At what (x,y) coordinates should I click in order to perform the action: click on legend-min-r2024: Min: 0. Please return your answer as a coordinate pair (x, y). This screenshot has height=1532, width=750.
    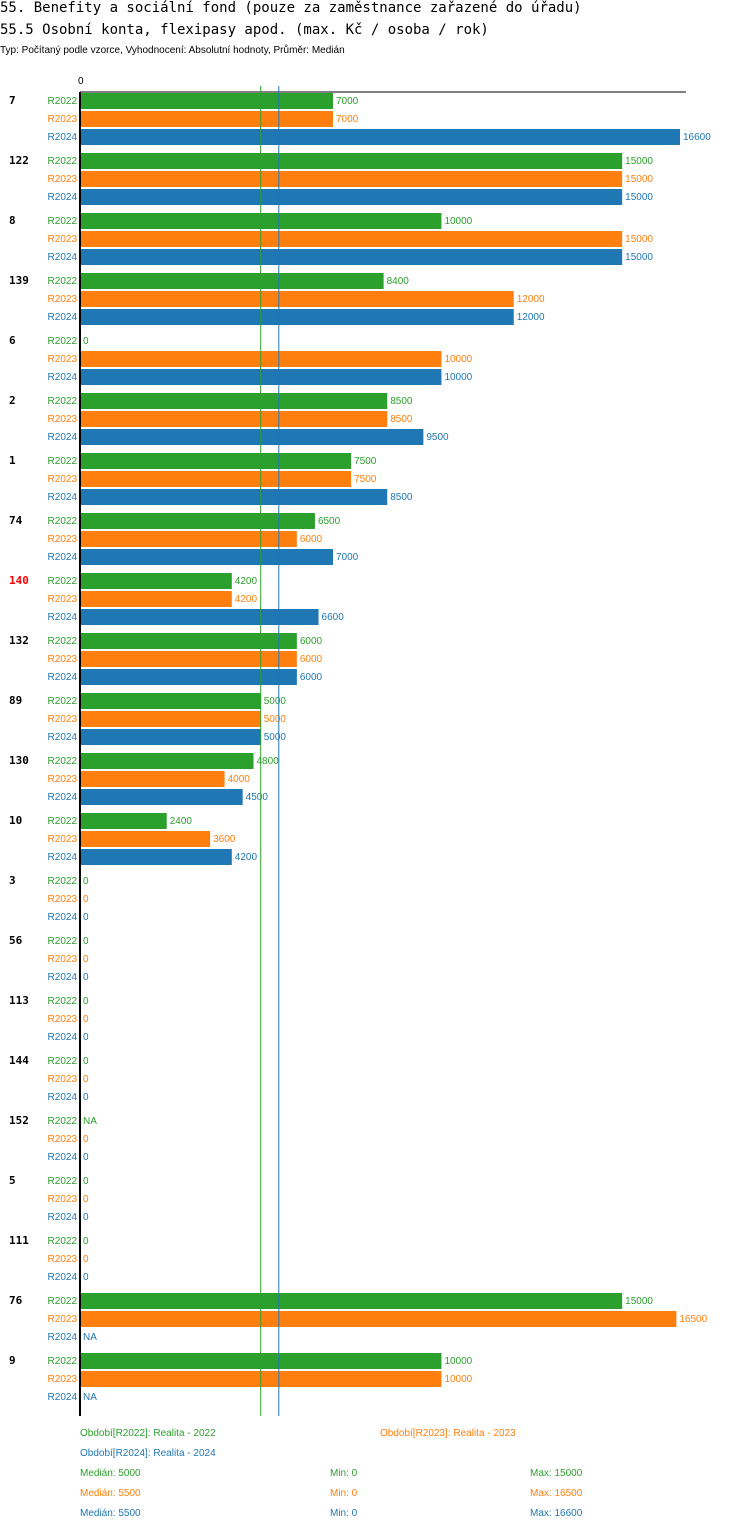
    Looking at the image, I should click on (344, 1513).